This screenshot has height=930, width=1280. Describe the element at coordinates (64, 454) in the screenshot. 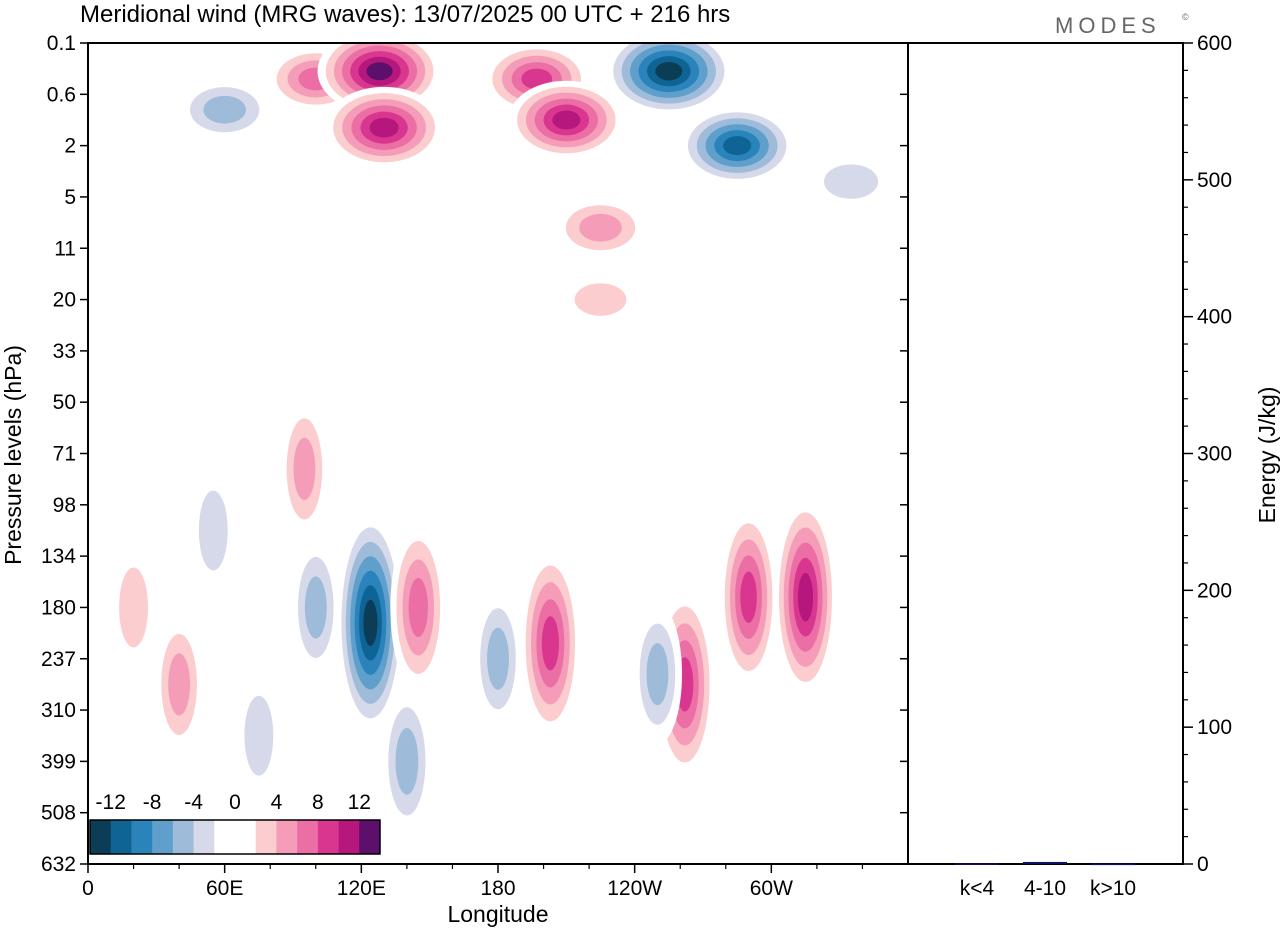

I see `y-tick-label: 71` at that location.